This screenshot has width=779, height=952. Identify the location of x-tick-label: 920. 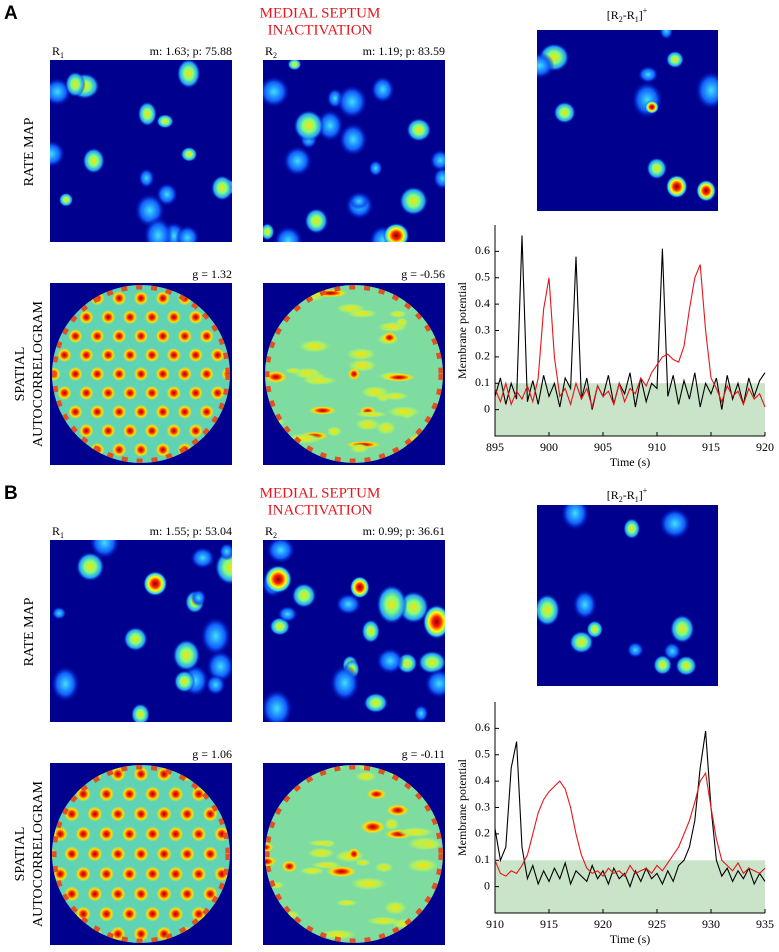
(765, 447).